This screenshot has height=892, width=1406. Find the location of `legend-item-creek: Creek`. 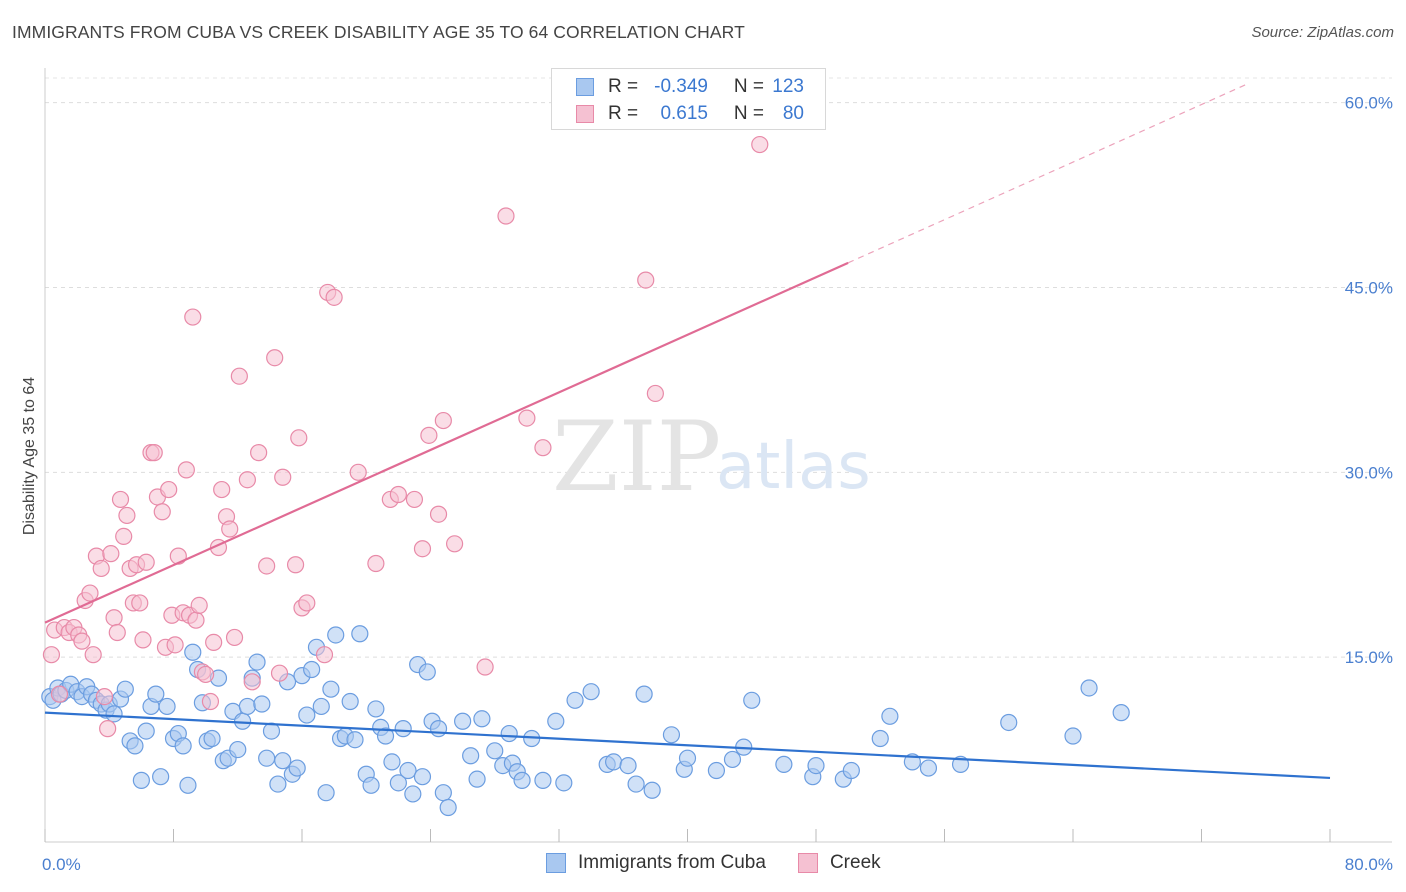

legend-item-creek: Creek is located at coordinates (839, 863).